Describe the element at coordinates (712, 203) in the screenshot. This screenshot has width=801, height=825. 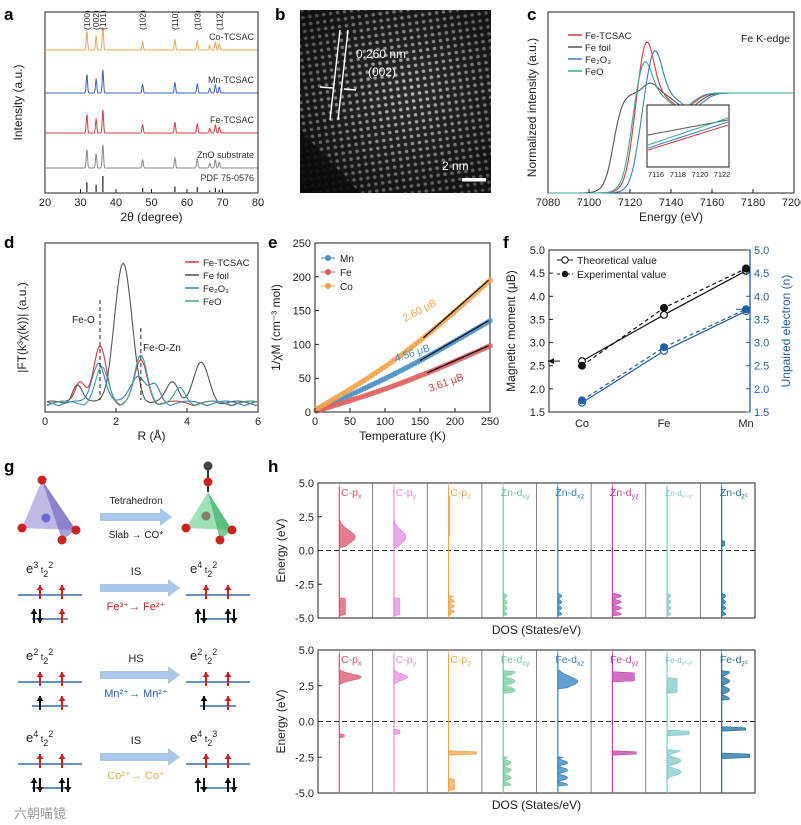
I see `x-tick-label: 7160` at that location.